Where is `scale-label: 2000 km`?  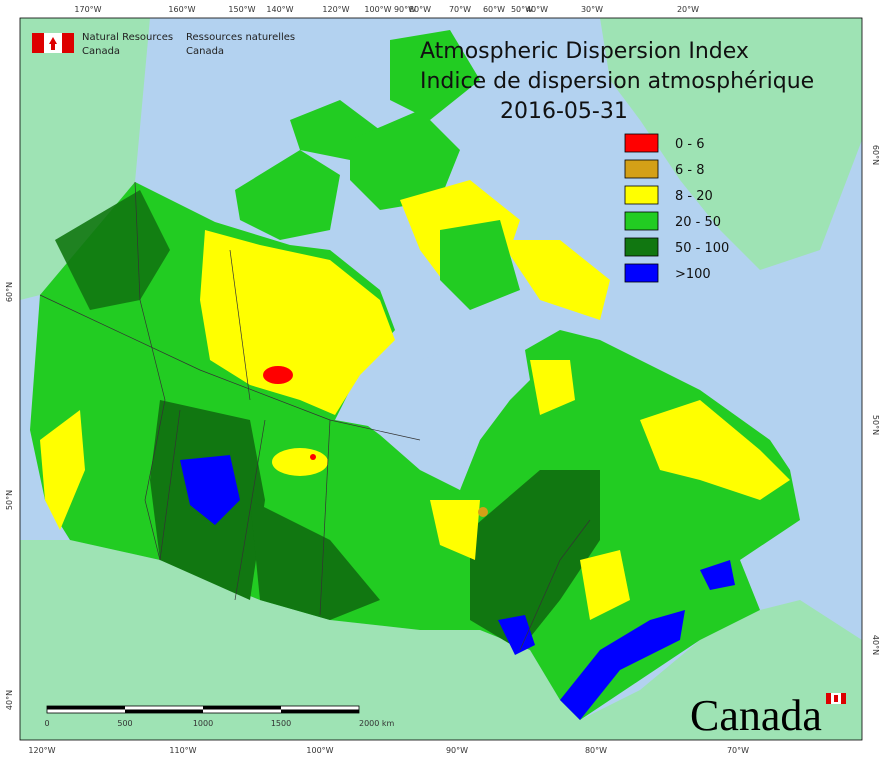 scale-label: 2000 km is located at coordinates (377, 723).